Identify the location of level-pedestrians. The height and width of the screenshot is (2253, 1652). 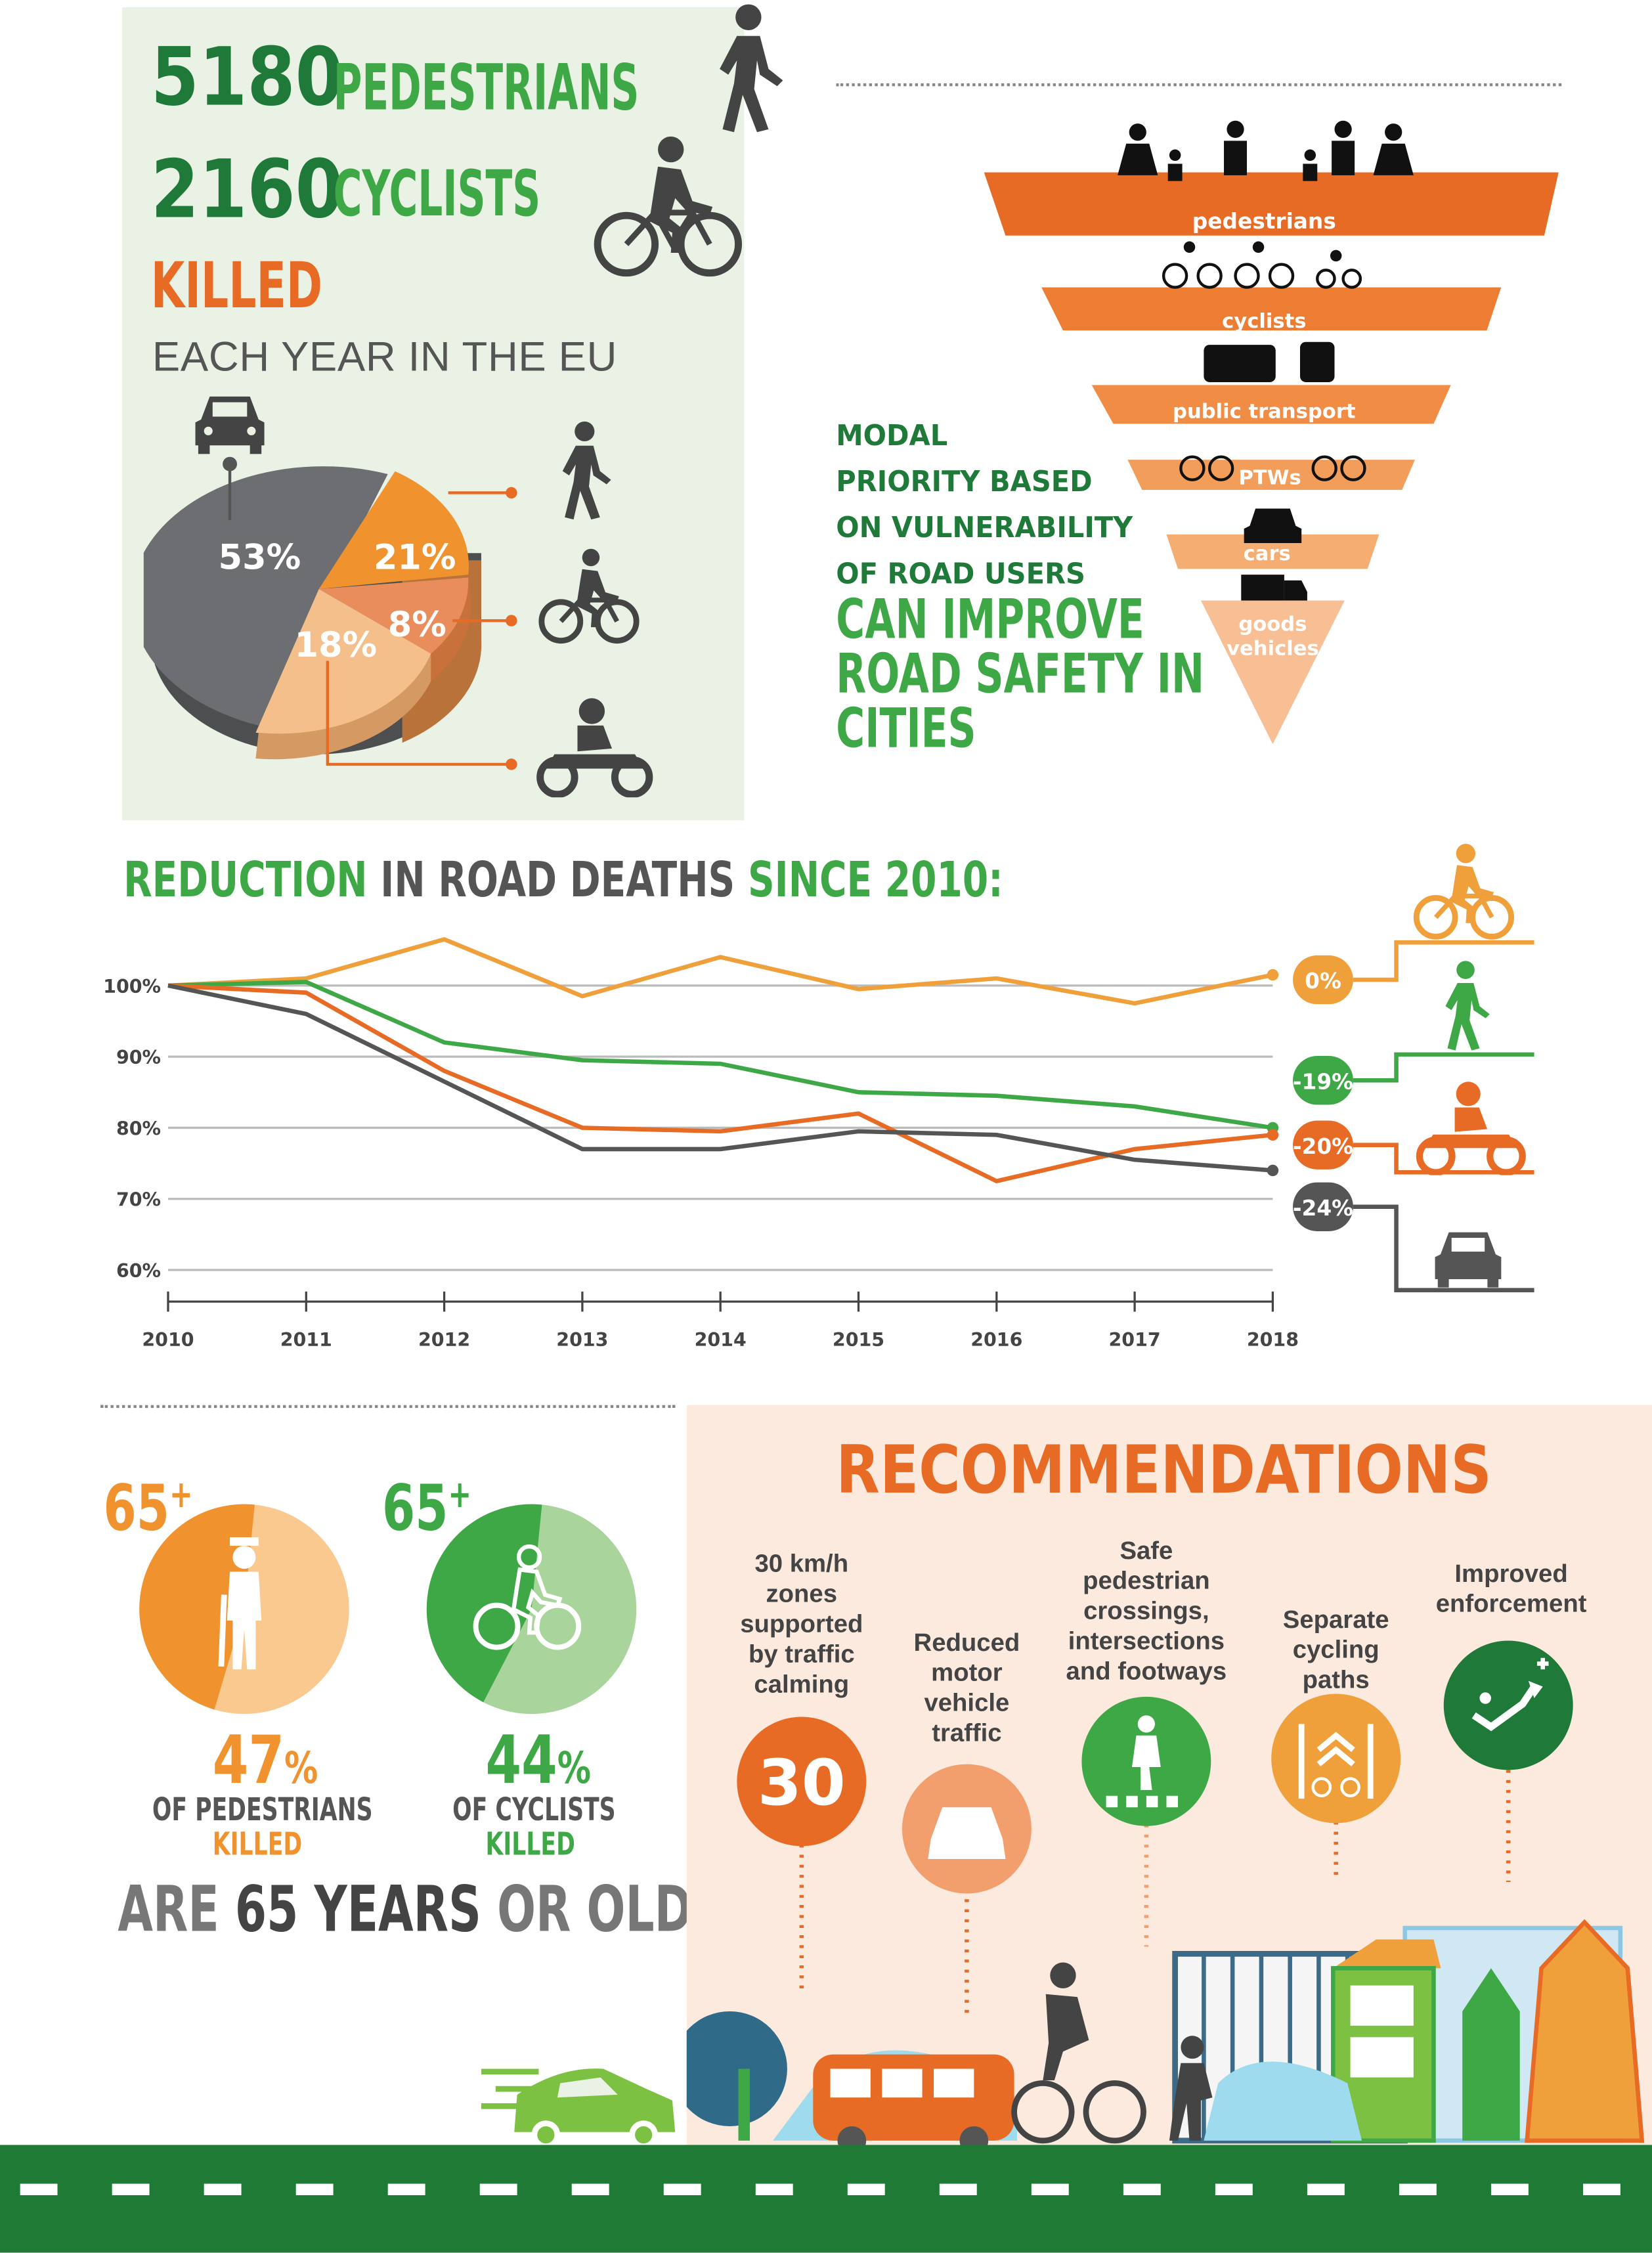
(1271, 204).